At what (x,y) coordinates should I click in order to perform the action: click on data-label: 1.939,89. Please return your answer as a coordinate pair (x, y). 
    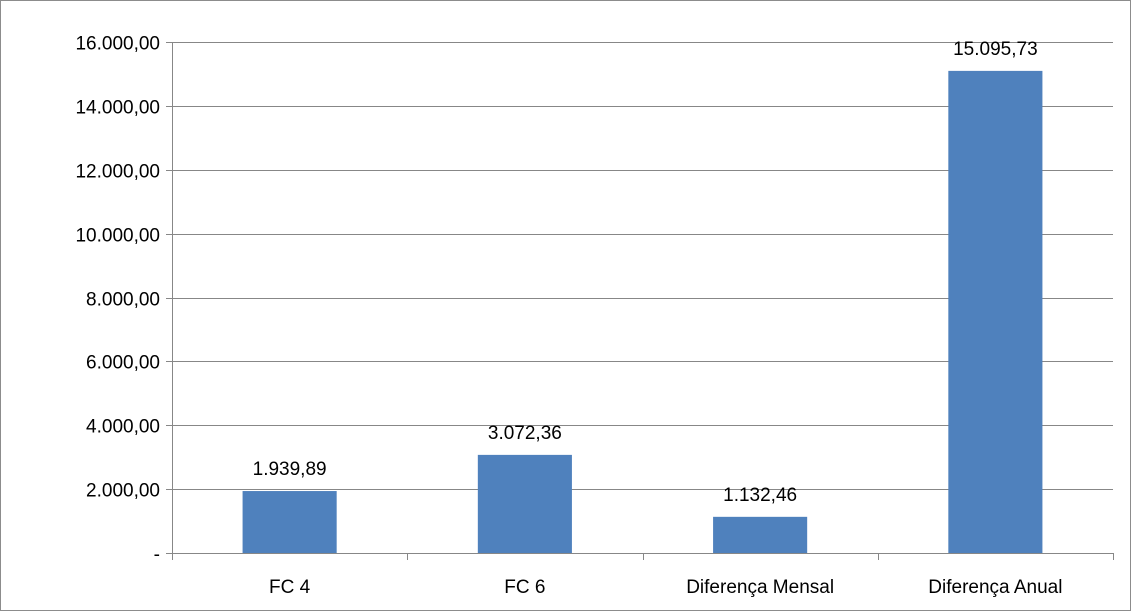
    Looking at the image, I should click on (290, 469).